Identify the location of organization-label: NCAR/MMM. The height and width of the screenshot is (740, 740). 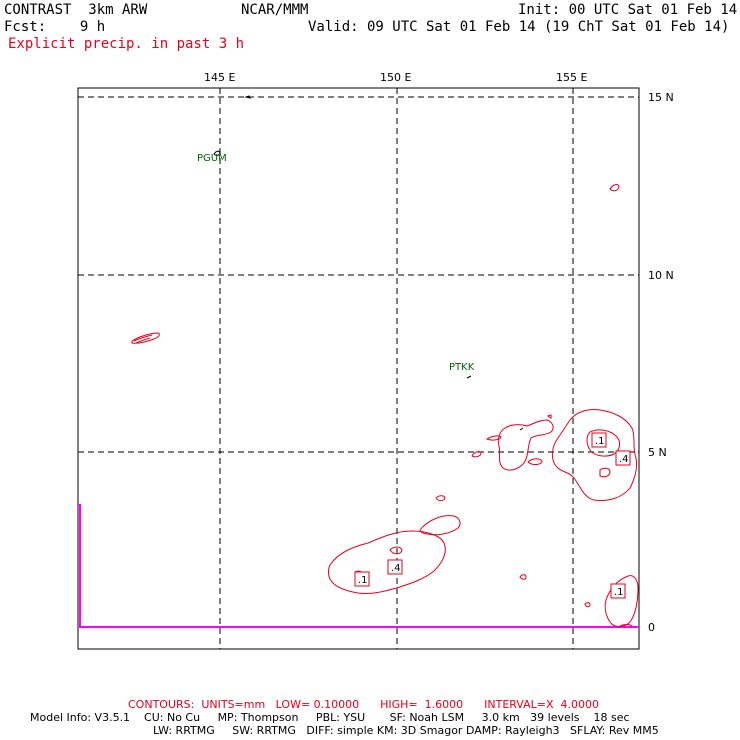
(275, 10).